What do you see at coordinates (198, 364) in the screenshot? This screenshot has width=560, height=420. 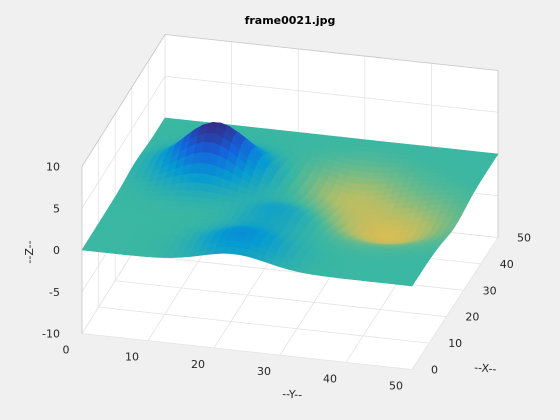 I see `y-tick-label: 20` at bounding box center [198, 364].